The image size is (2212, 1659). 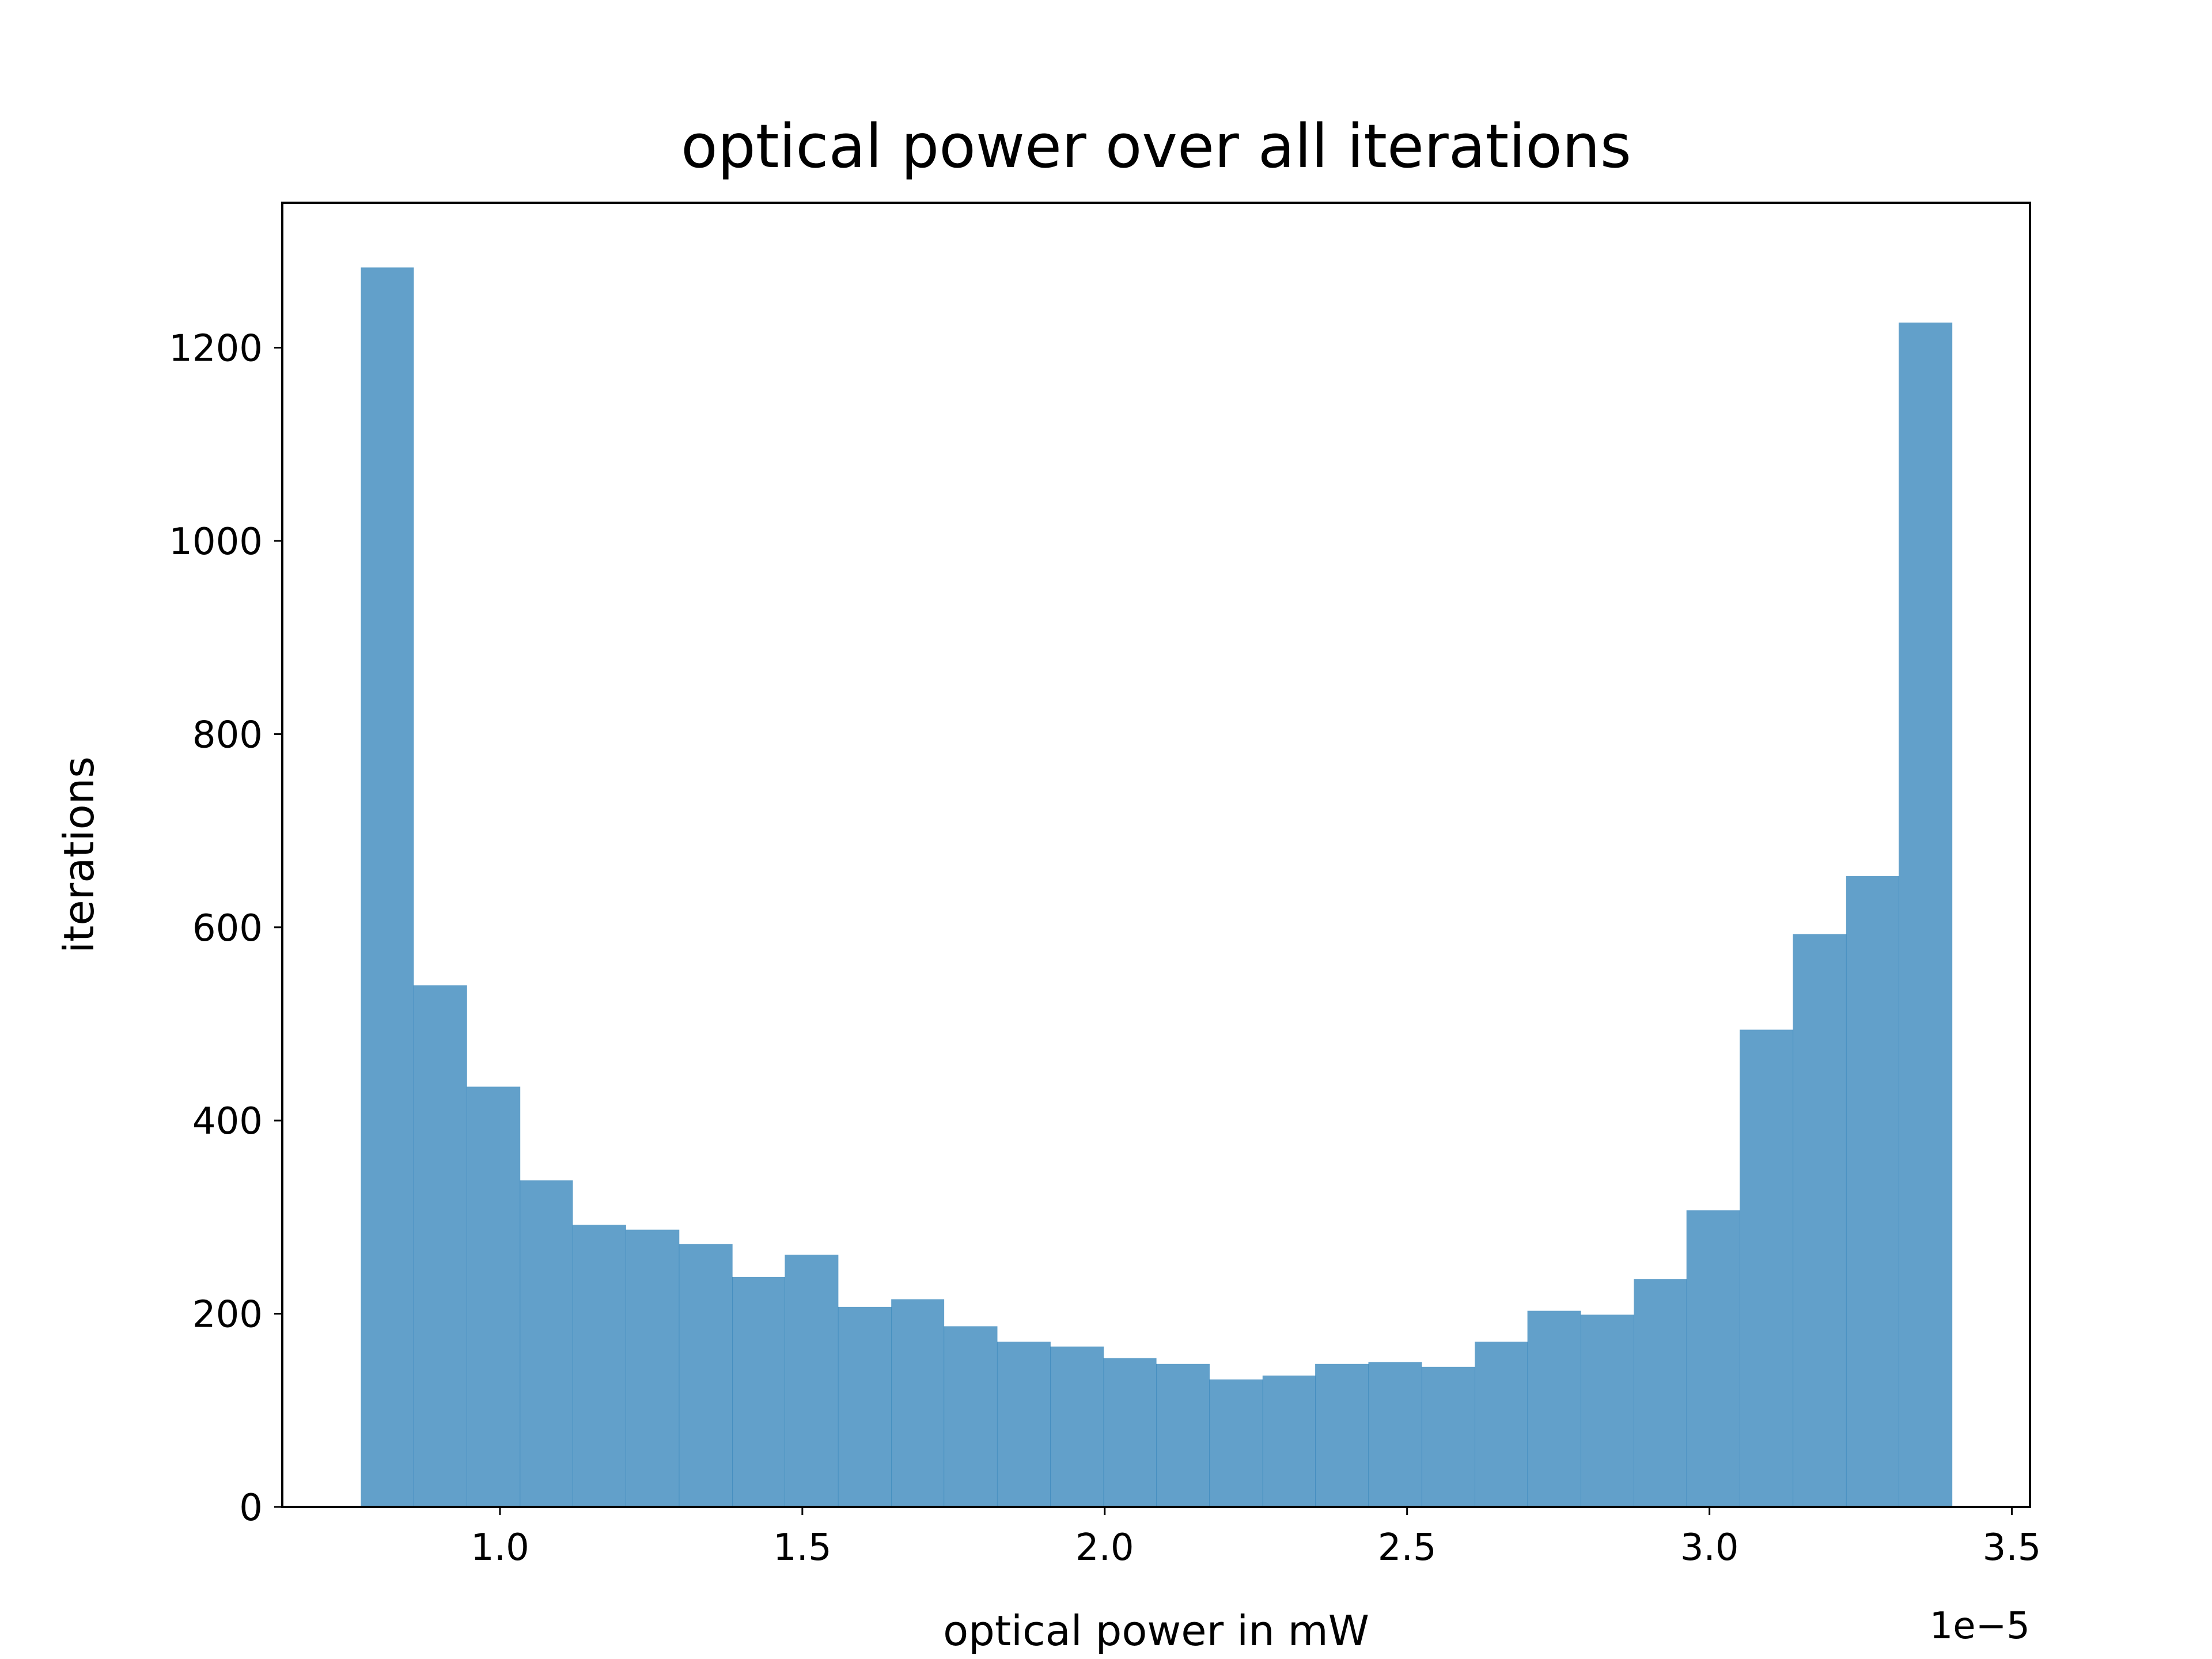 I want to click on chart-title: optical power over all iterations, so click(x=1156, y=146).